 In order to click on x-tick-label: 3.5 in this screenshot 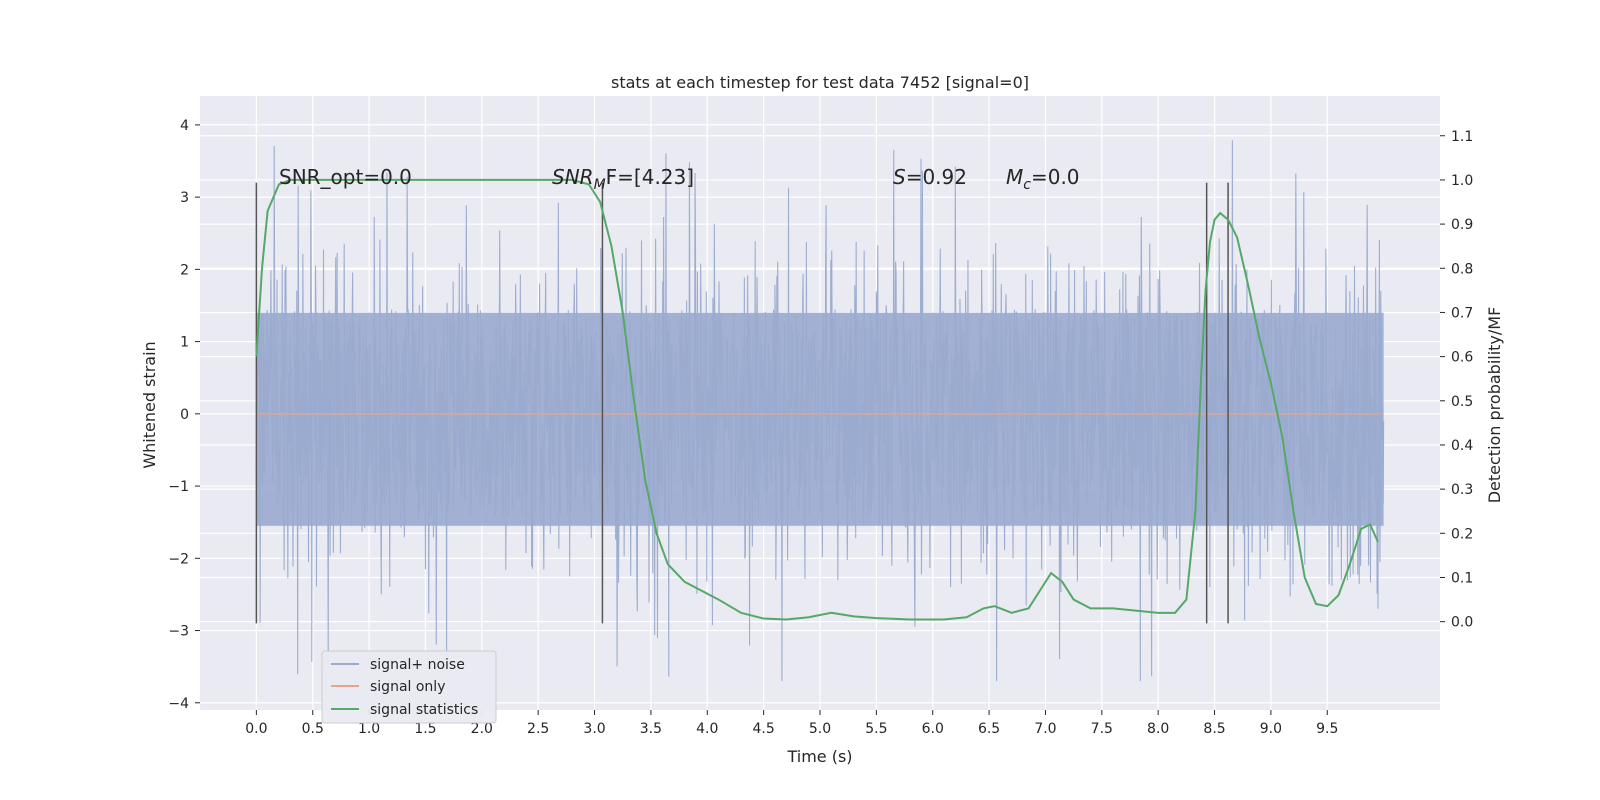, I will do `click(651, 729)`.